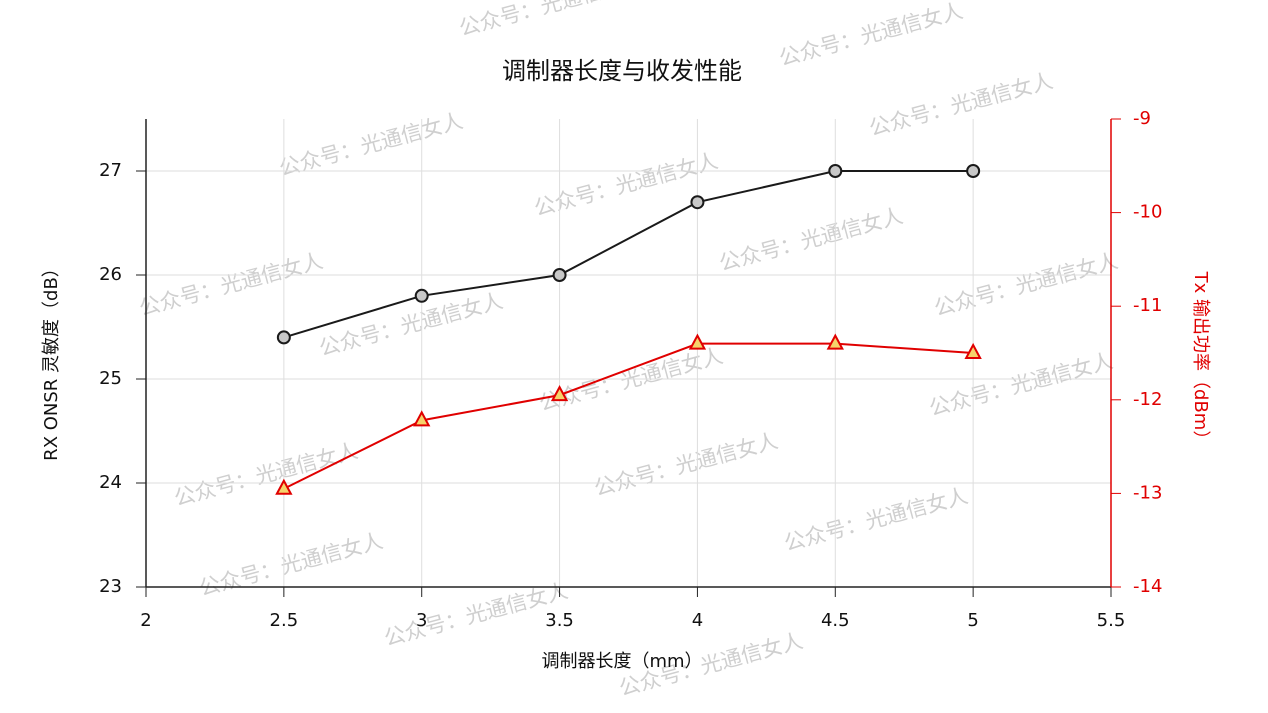  Describe the element at coordinates (835, 620) in the screenshot. I see `x-tick-label: 4.5` at that location.